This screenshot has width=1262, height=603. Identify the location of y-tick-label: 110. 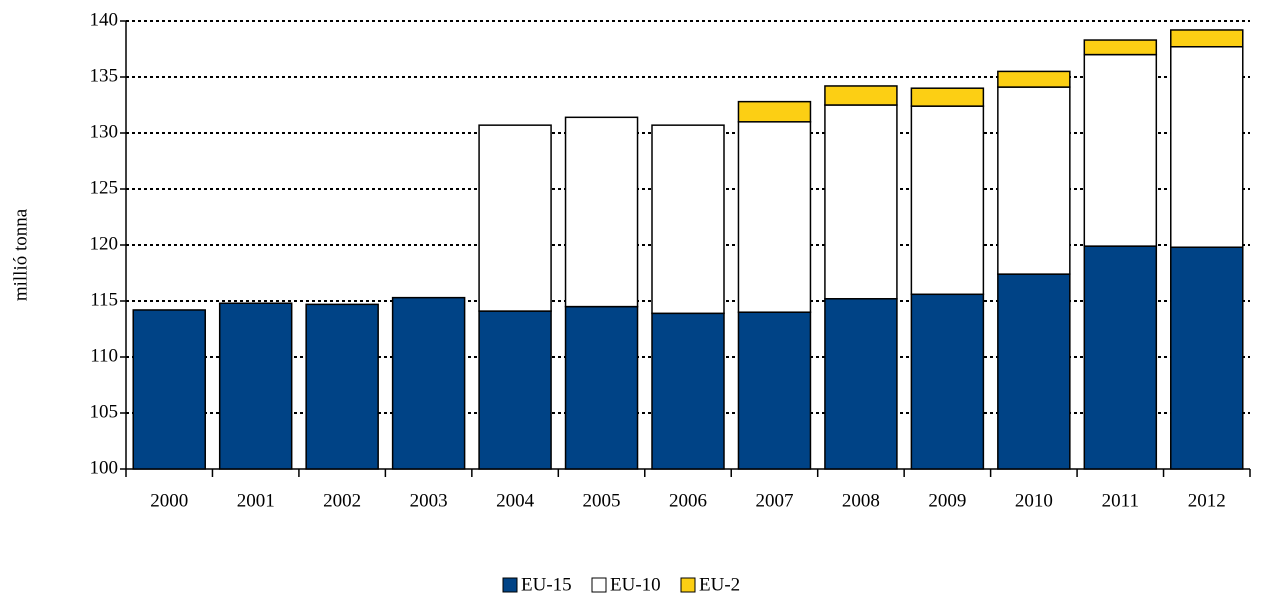
(104, 355).